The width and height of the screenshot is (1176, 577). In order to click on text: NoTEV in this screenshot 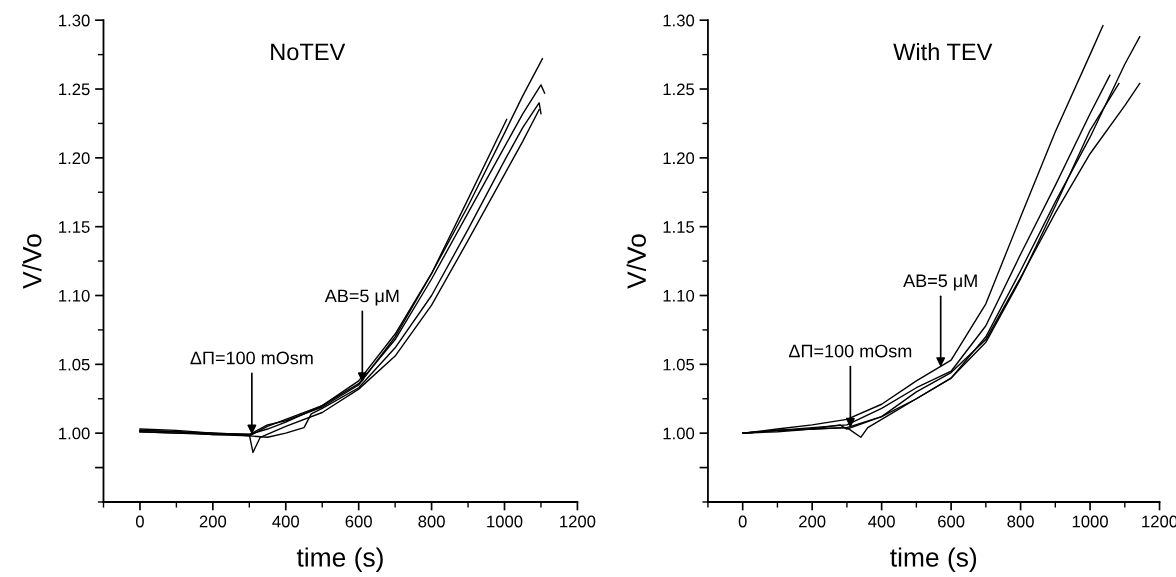, I will do `click(308, 52)`.